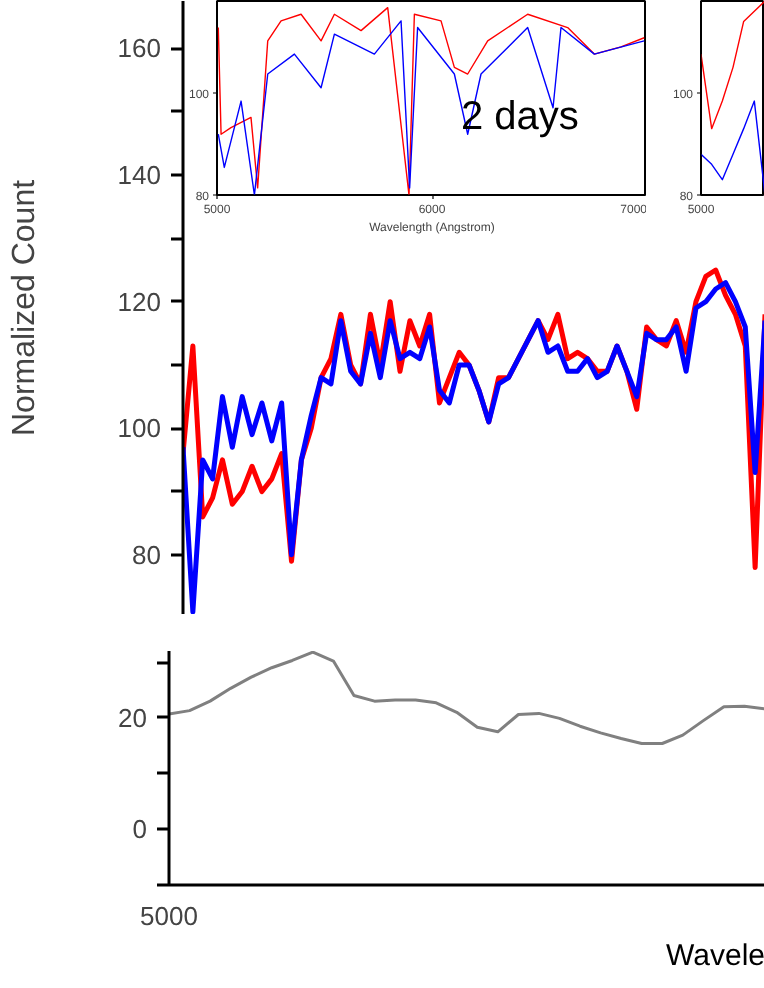  What do you see at coordinates (715, 956) in the screenshot?
I see `x-axis-title: Wavele` at bounding box center [715, 956].